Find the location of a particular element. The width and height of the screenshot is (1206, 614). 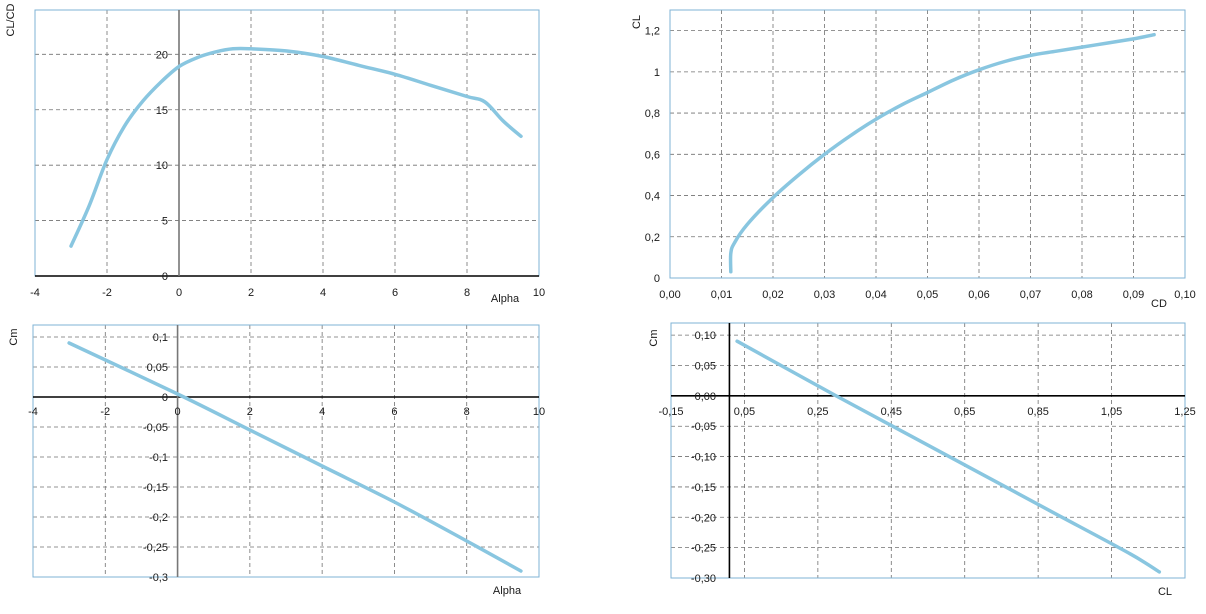

chart3-x-tick-label: 10 is located at coordinates (539, 412).